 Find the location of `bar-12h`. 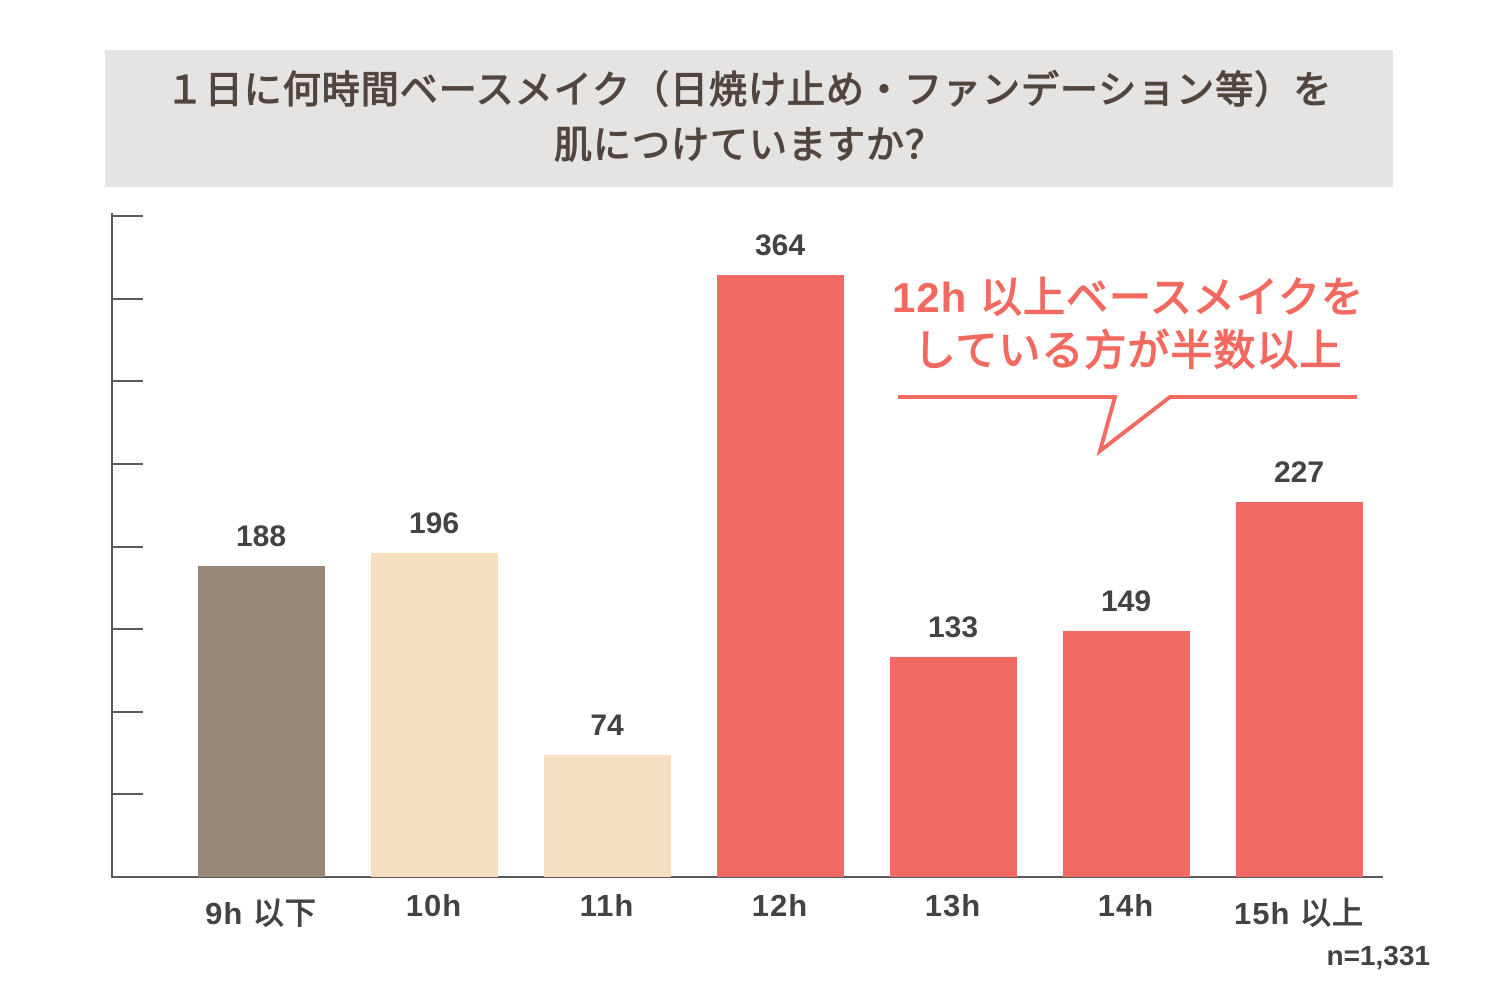

bar-12h is located at coordinates (780, 576).